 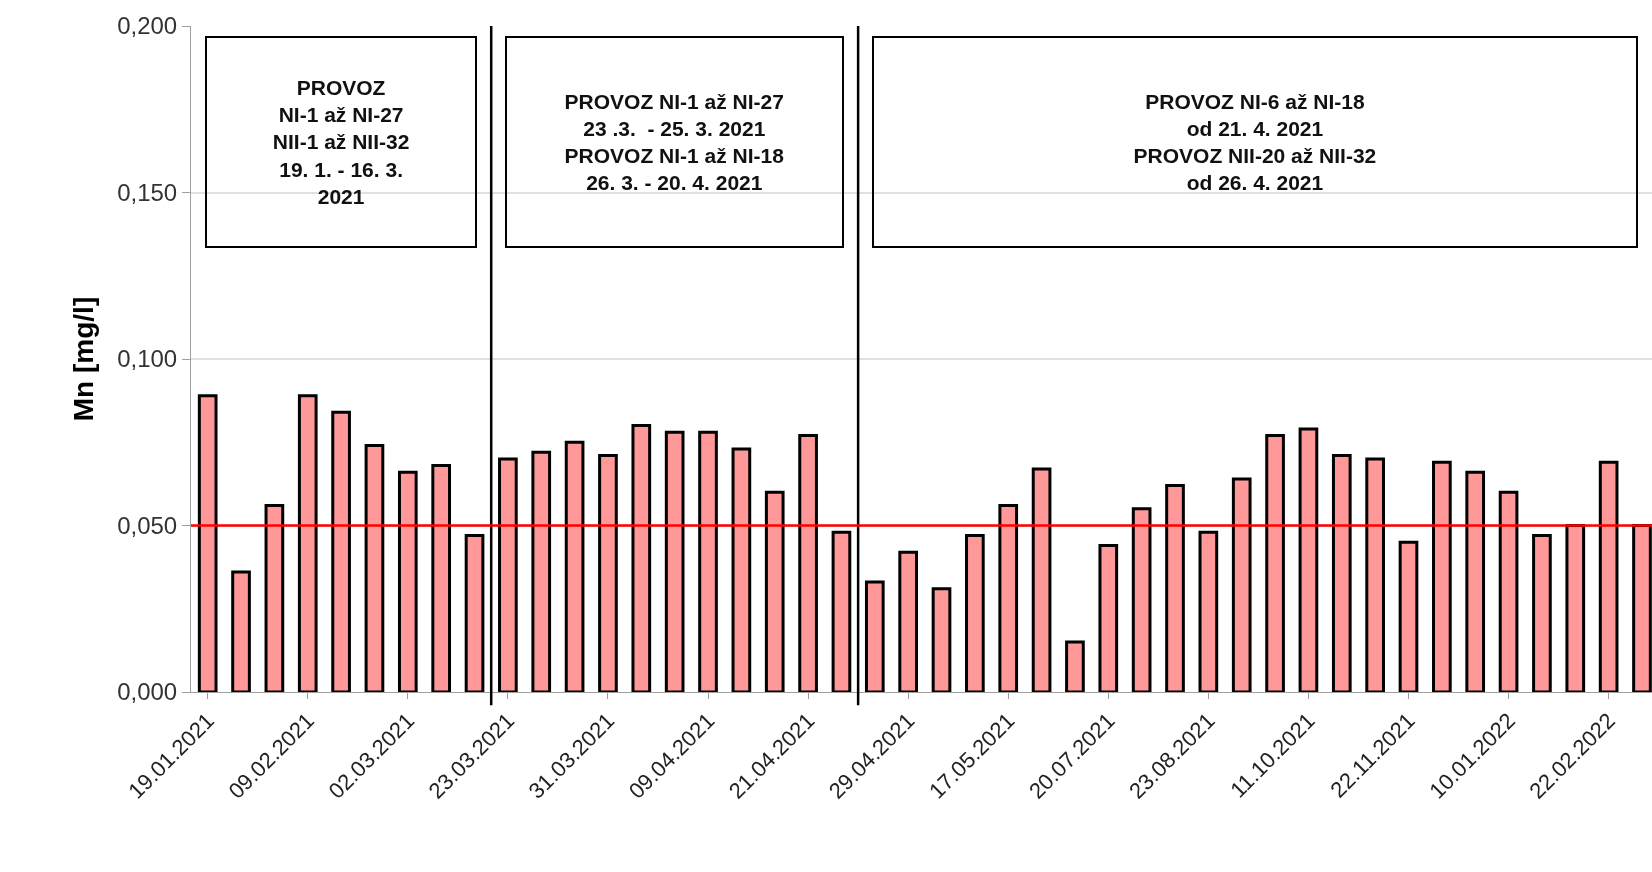 What do you see at coordinates (147, 26) in the screenshot?
I see `y-tick-label: 0,200` at bounding box center [147, 26].